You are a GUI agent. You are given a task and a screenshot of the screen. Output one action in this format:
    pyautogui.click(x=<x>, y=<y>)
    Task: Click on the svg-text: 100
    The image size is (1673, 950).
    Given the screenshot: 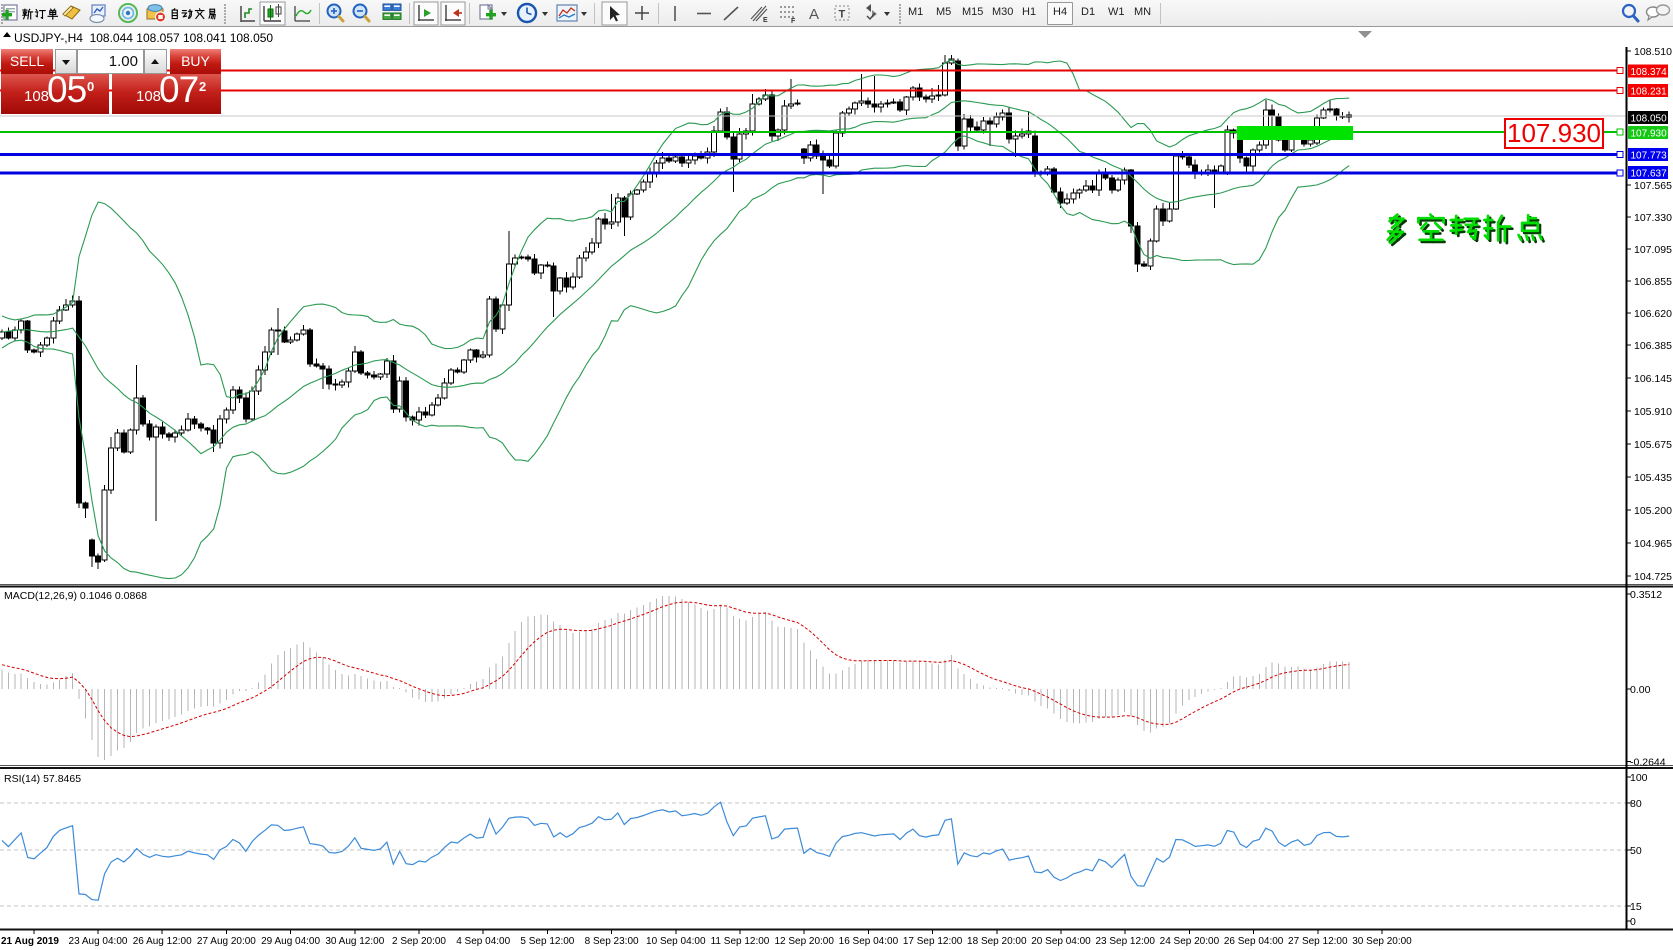 What is the action you would take?
    pyautogui.click(x=1639, y=778)
    